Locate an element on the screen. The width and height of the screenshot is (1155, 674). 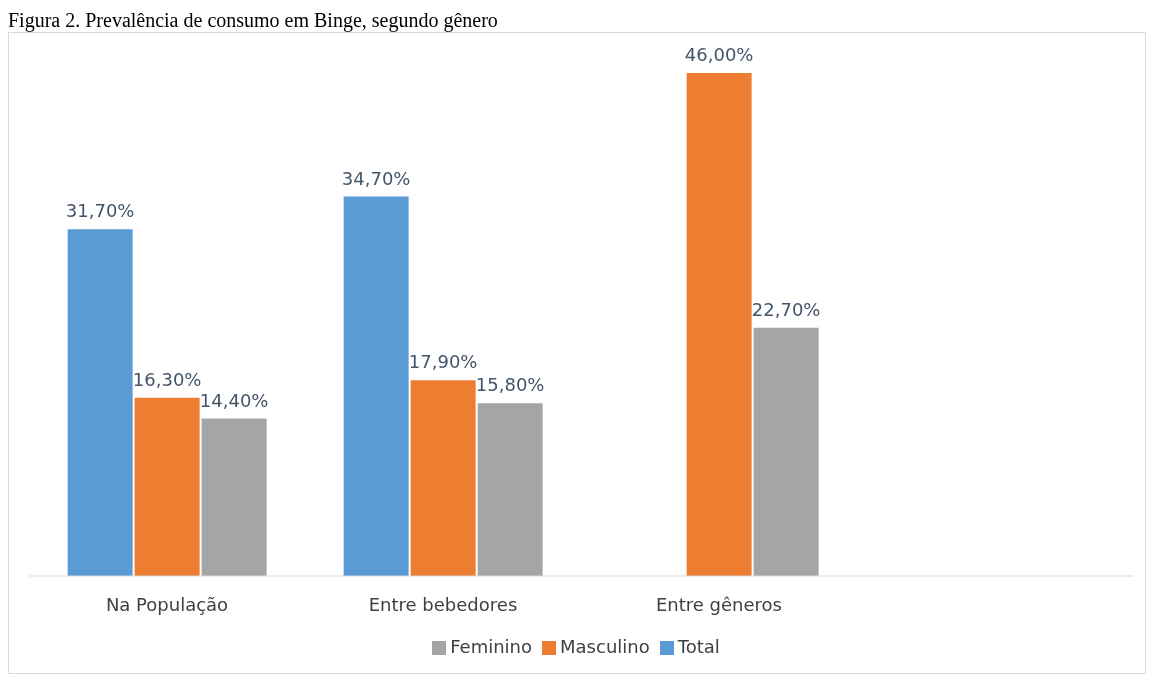
data-label: 15,80% is located at coordinates (510, 385).